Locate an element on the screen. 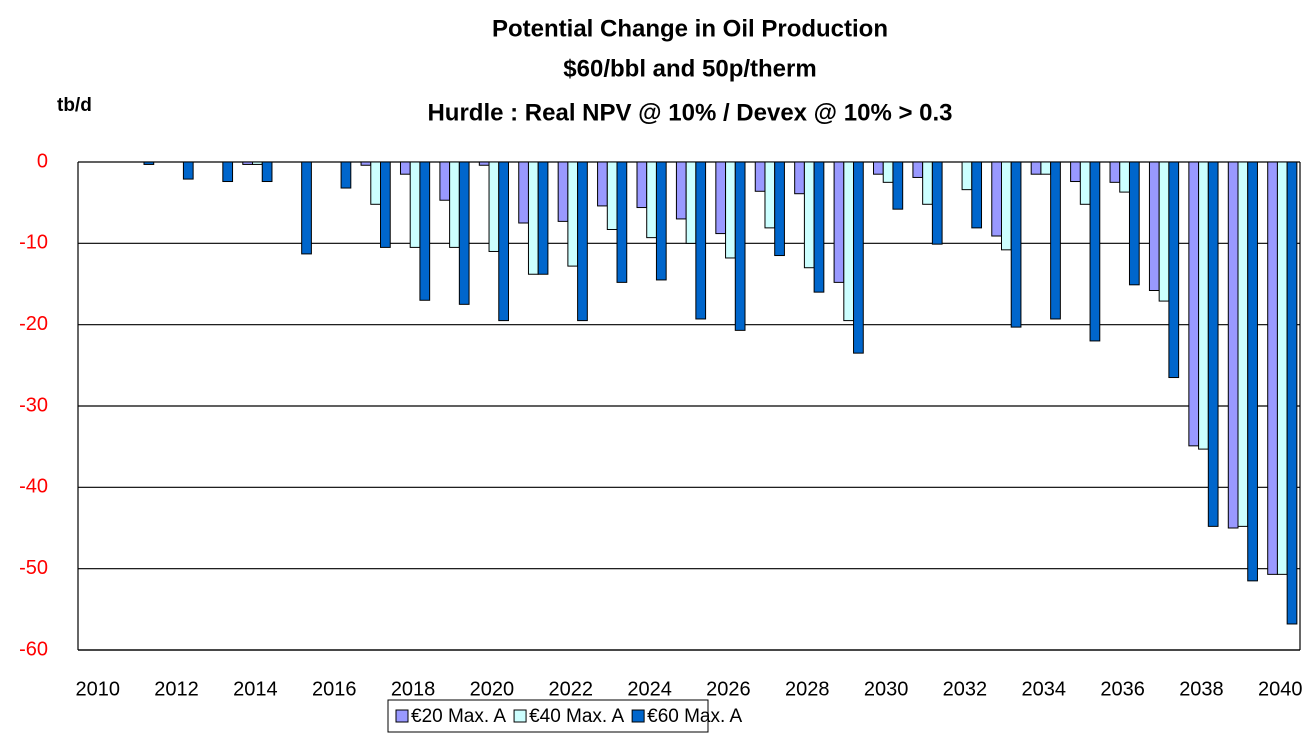 The image size is (1309, 756). chart-title: $60/bbl and 50p/therm is located at coordinates (689, 68).